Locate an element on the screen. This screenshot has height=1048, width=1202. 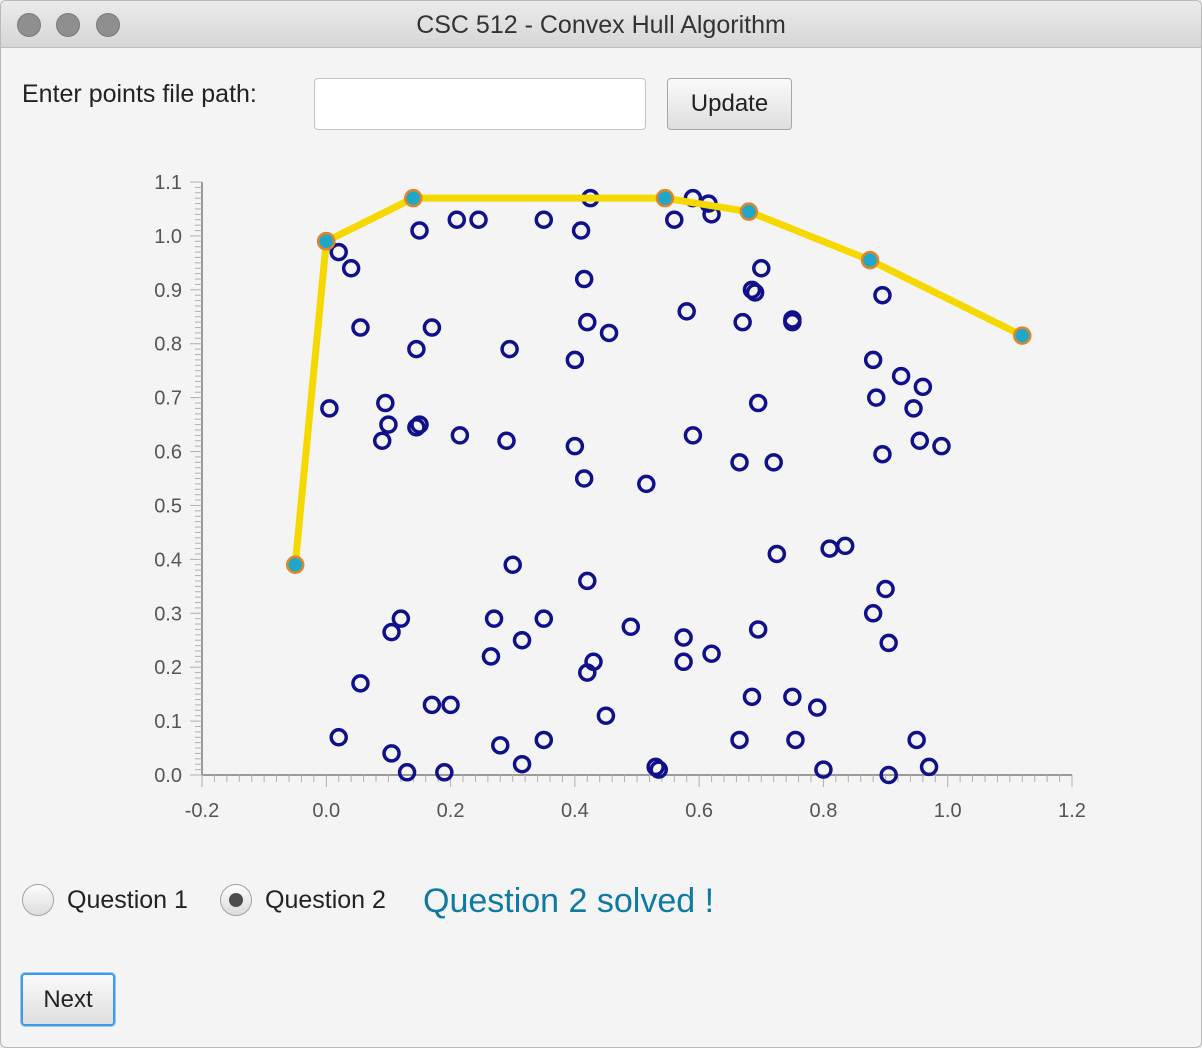
question-1-label: Question 1 is located at coordinates (127, 900).